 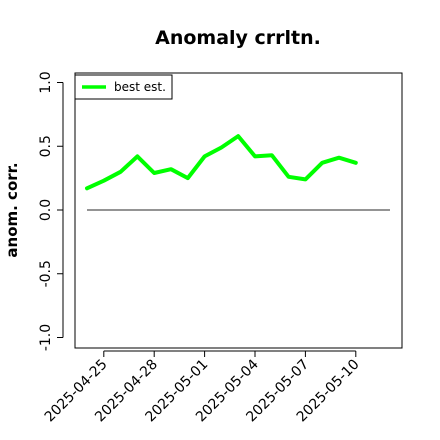 I want to click on chart-title: Anomaly crrltn., so click(x=238, y=38).